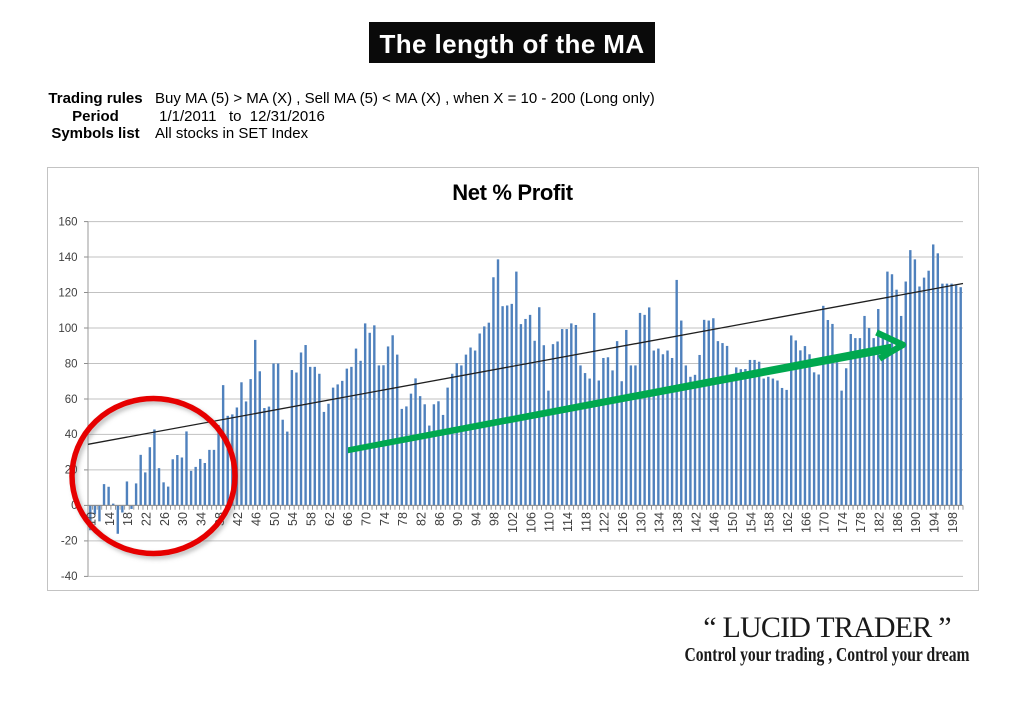  What do you see at coordinates (312, 519) in the screenshot?
I see `svg-text: 58` at bounding box center [312, 519].